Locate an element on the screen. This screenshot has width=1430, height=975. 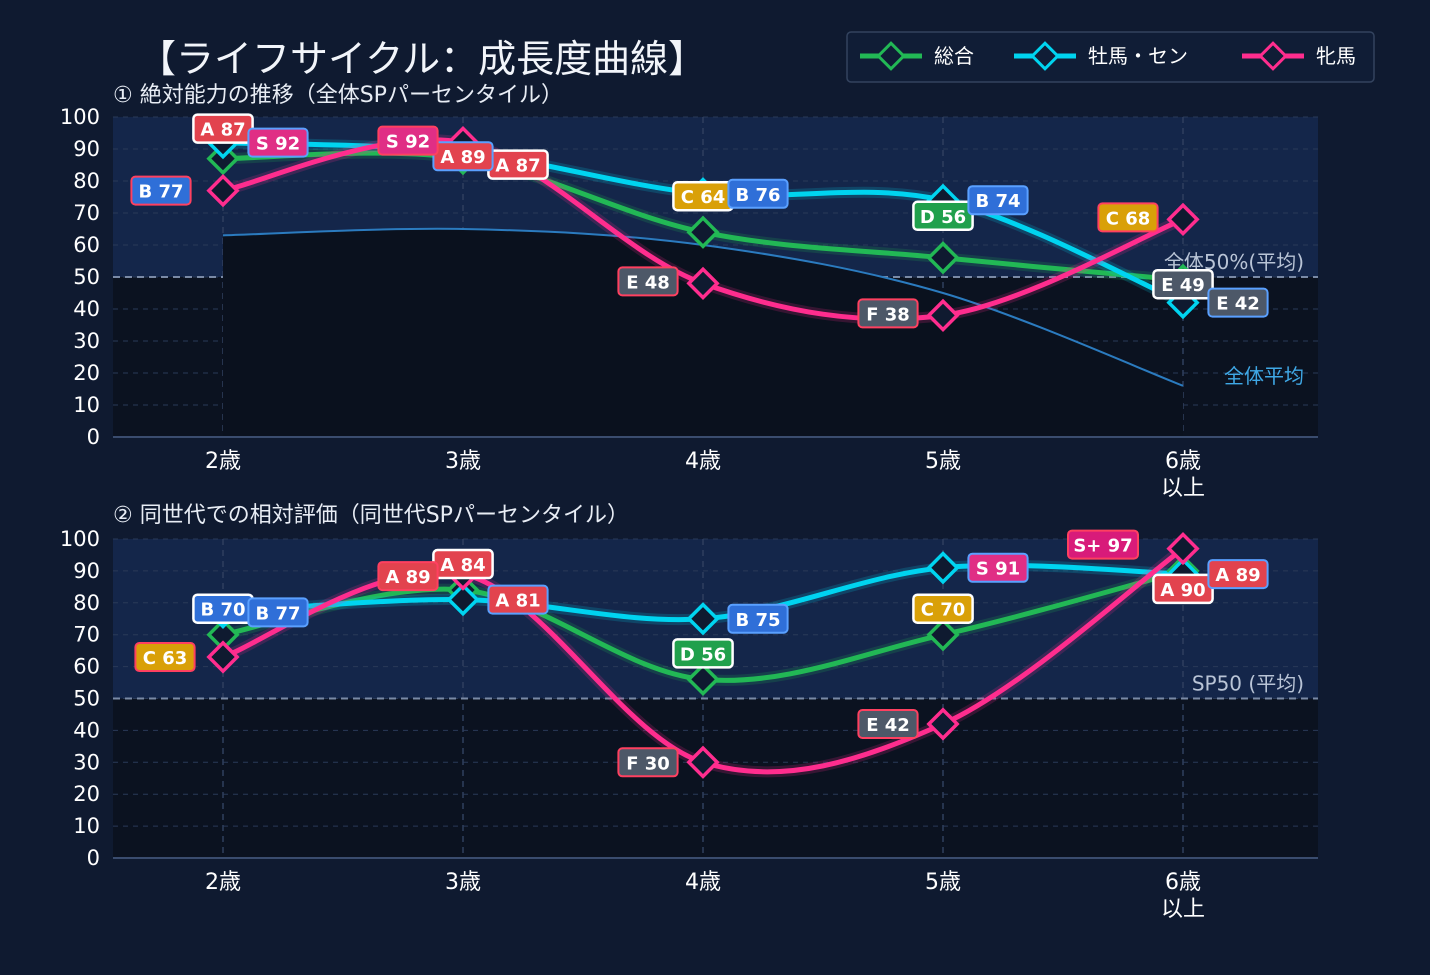
y-tick-label: 10 is located at coordinates (86, 405).